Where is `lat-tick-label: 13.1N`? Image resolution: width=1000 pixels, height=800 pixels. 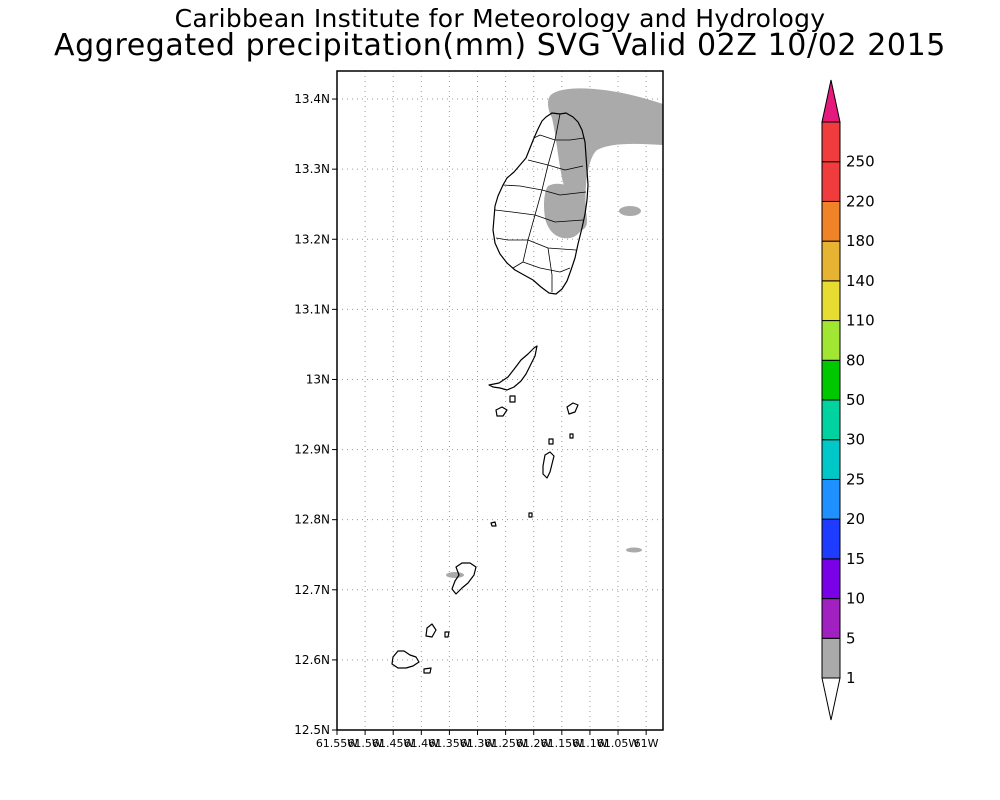 lat-tick-label: 13.1N is located at coordinates (312, 309).